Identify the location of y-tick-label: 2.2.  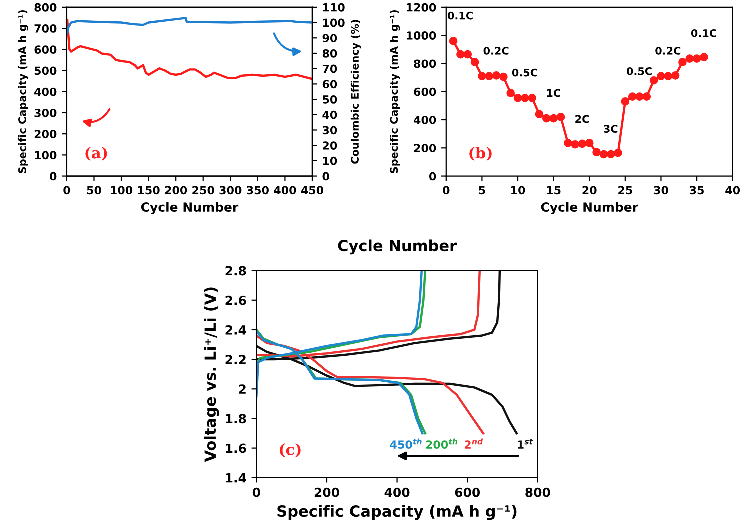
(236, 359).